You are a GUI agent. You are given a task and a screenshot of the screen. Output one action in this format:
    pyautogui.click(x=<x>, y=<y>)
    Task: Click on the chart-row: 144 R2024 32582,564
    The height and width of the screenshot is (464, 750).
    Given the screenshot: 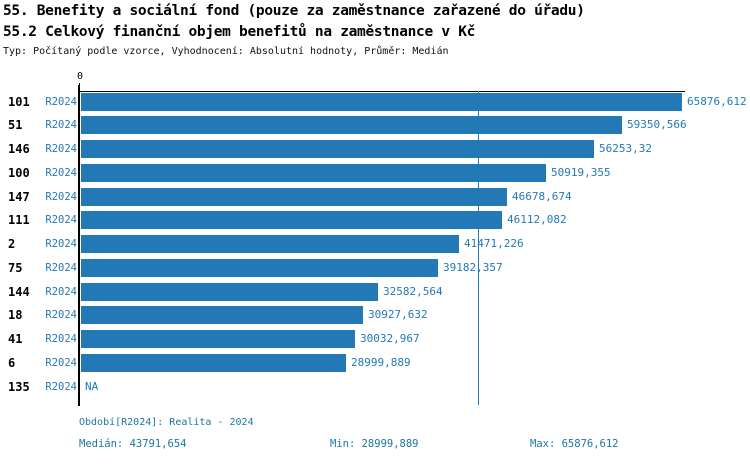 What is the action you would take?
    pyautogui.click(x=375, y=291)
    